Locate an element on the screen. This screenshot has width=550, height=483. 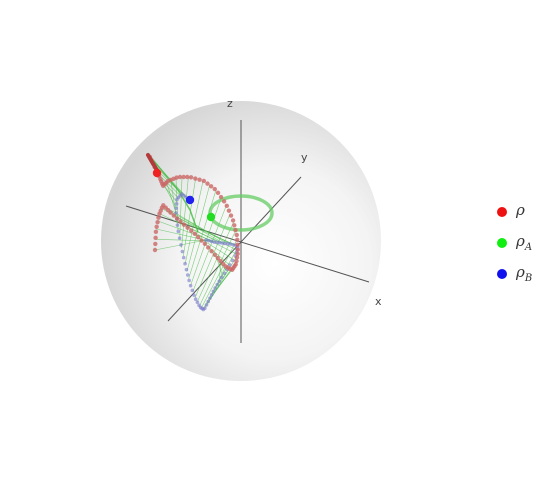
legend-item-rho-b: ρB is located at coordinates (522, 273).